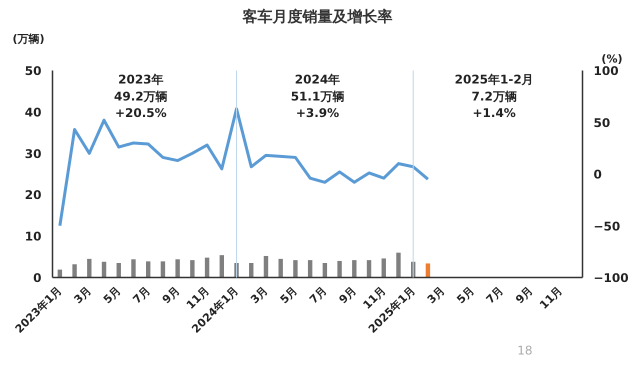 The width and height of the screenshot is (640, 366). What do you see at coordinates (494, 96) in the screenshot?
I see `annotation: 2025年1-2月 7.2万辆 +1.4%` at bounding box center [494, 96].